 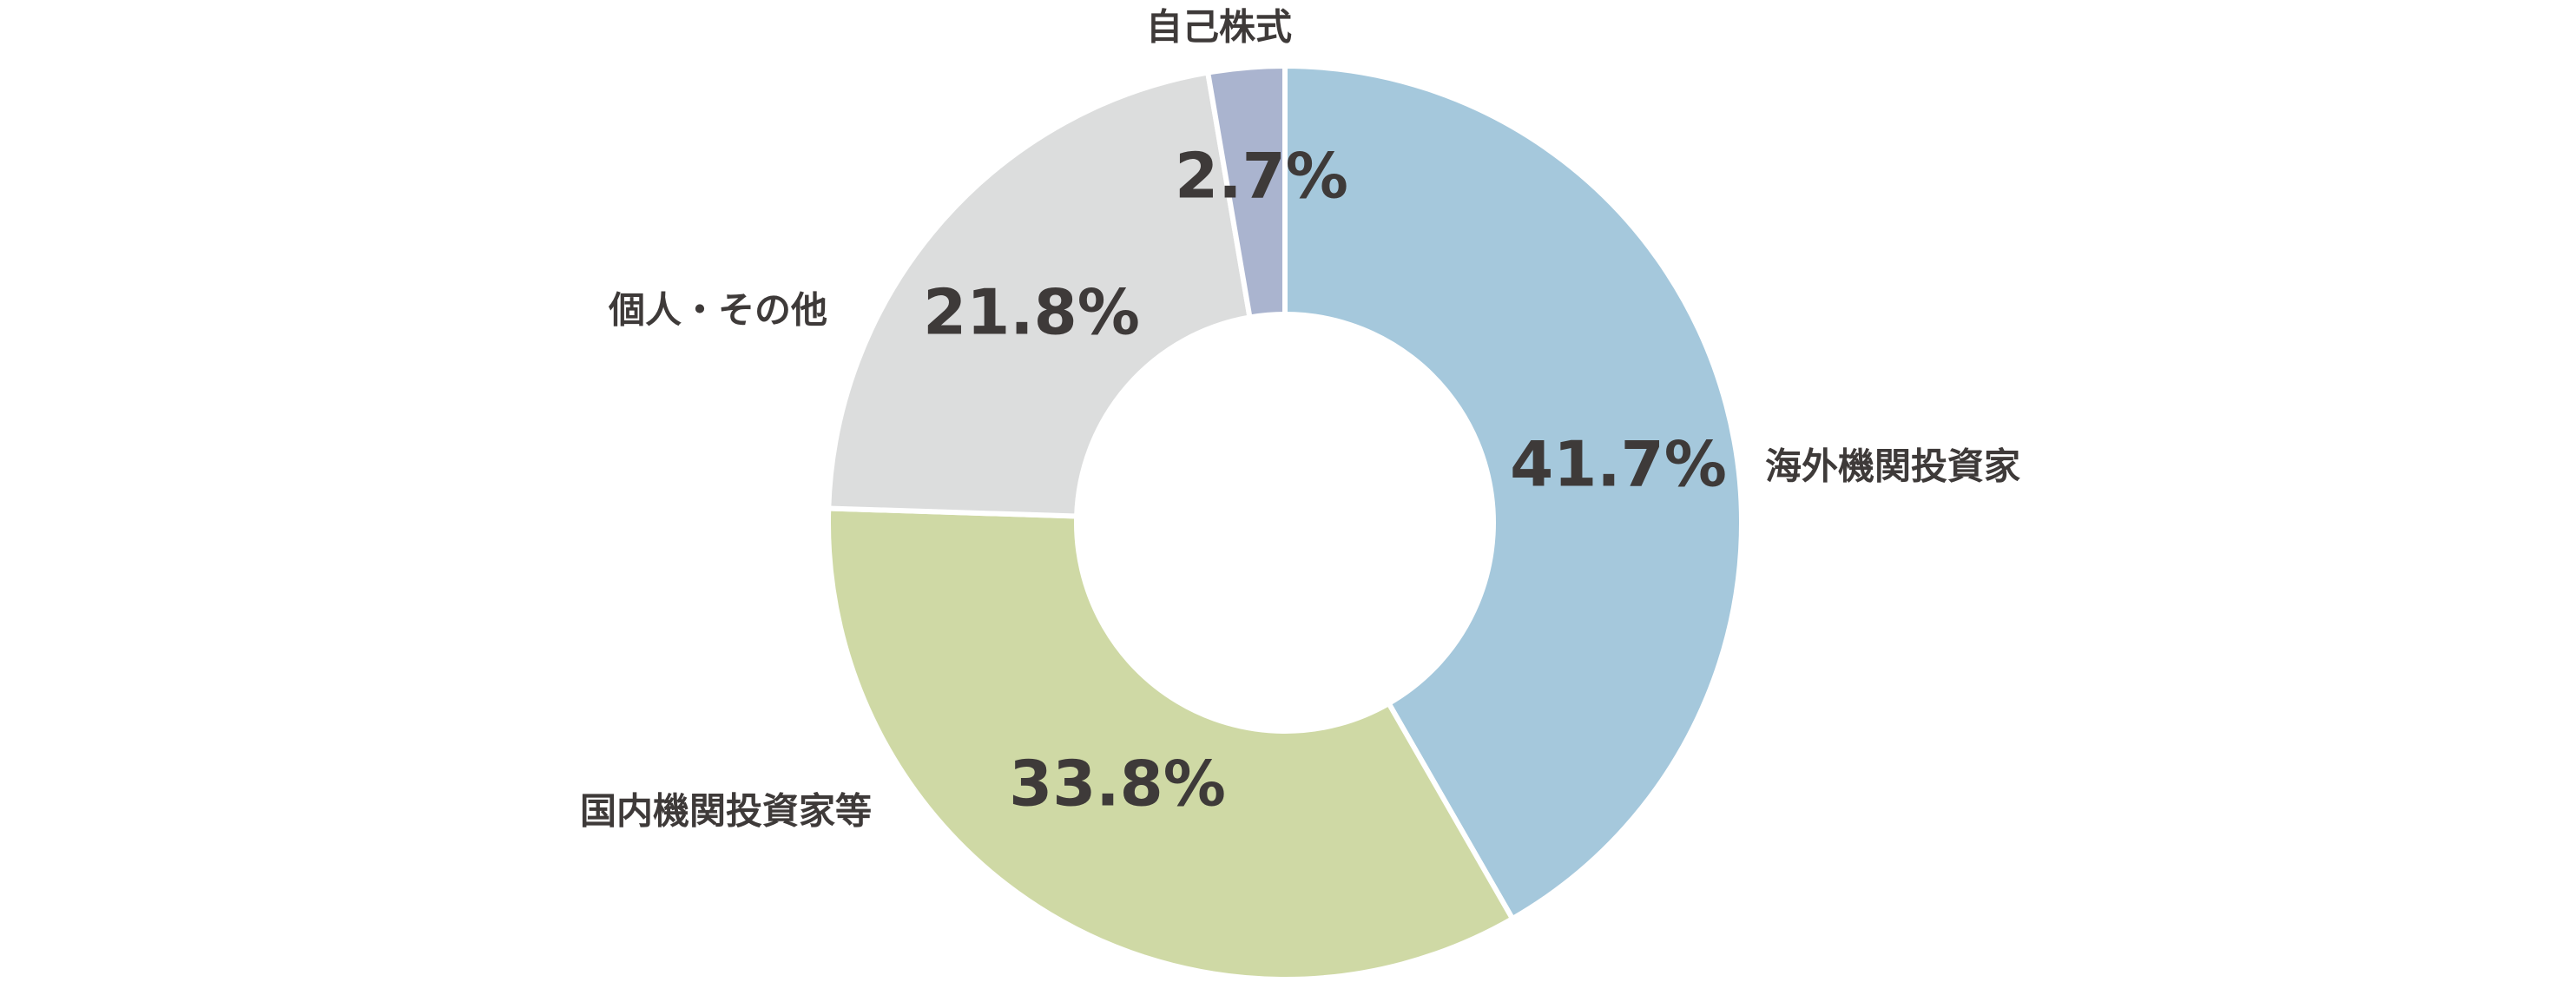 What do you see at coordinates (726, 811) in the screenshot?
I see `category-label: 国内機関投資家等` at bounding box center [726, 811].